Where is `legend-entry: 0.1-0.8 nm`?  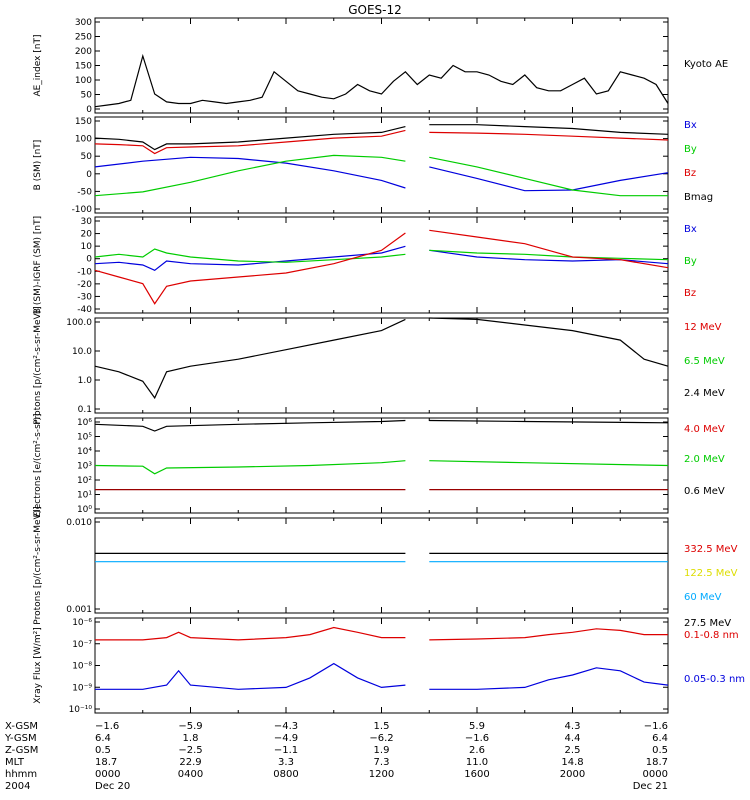 legend-entry: 0.1-0.8 nm is located at coordinates (711, 635).